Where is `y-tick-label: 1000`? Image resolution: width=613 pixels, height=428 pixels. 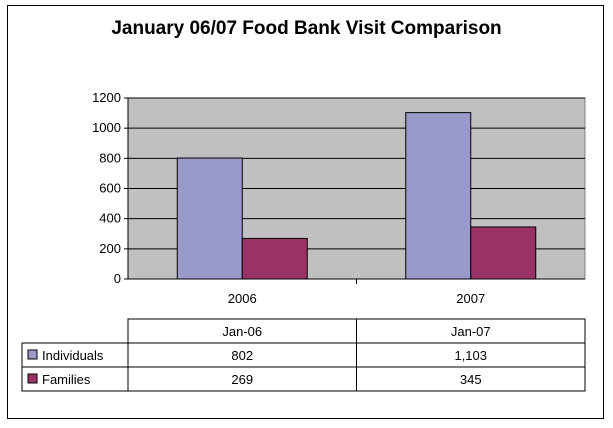
y-tick-label: 1000 is located at coordinates (106, 127).